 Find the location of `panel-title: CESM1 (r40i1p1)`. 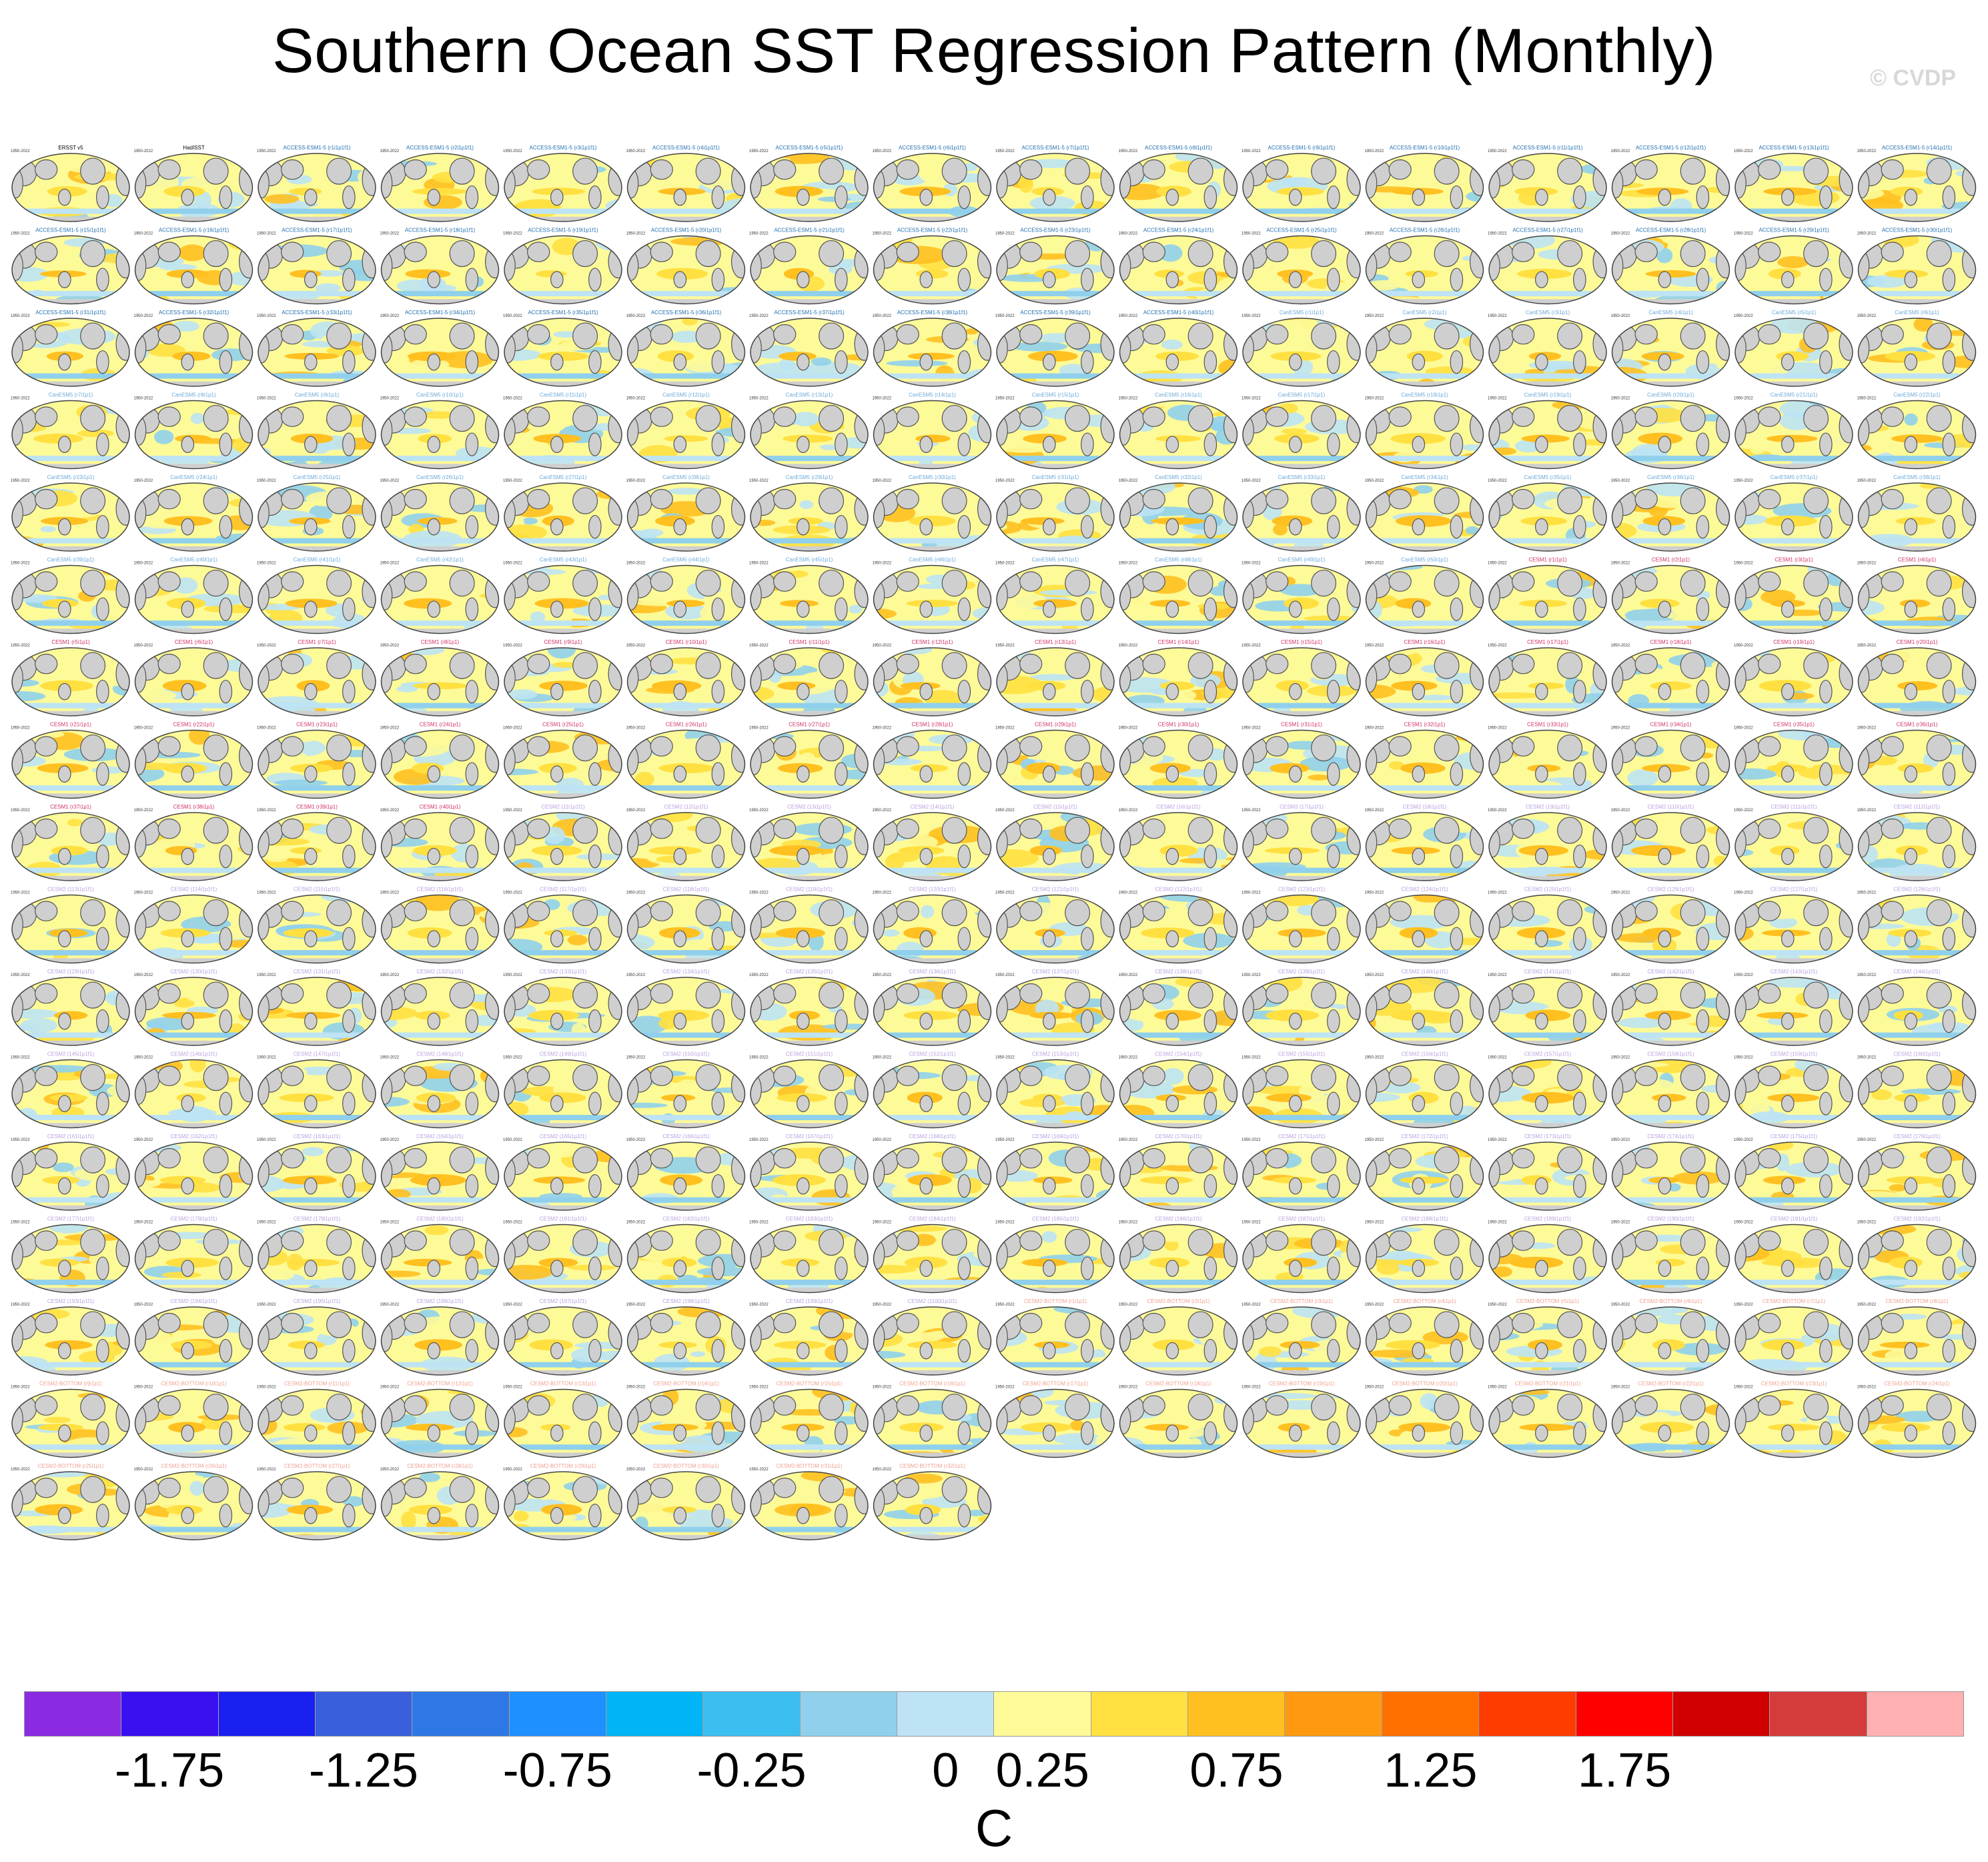

panel-title: CESM1 (r40i1p1) is located at coordinates (440, 807).